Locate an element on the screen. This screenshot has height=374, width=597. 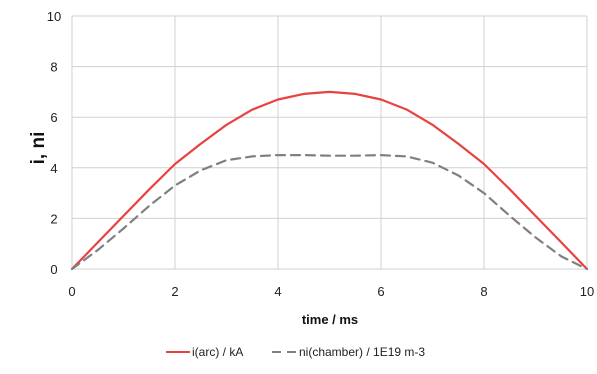
x-tick-label: 0 is located at coordinates (71, 291).